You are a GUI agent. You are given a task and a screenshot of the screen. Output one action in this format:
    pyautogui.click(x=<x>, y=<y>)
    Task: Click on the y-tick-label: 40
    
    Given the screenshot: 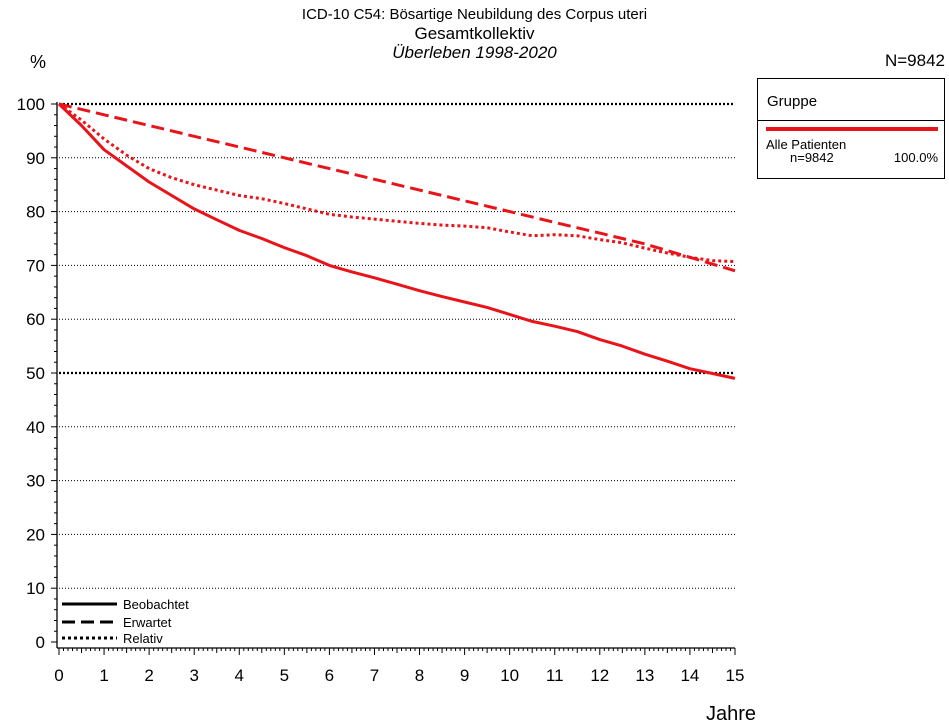 What is the action you would take?
    pyautogui.click(x=35, y=427)
    